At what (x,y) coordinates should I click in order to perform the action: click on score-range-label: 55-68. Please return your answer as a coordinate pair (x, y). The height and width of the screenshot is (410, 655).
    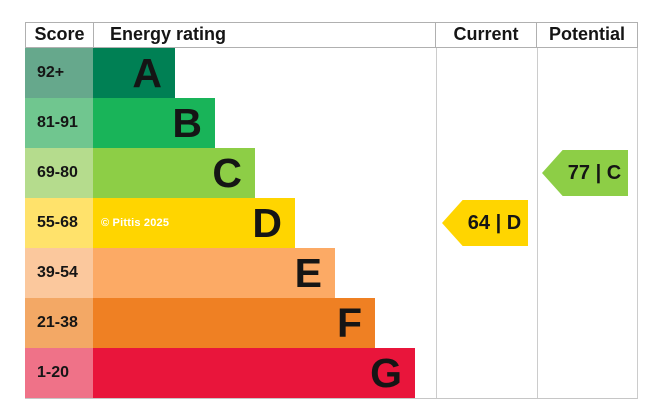
    Looking at the image, I should click on (57, 222).